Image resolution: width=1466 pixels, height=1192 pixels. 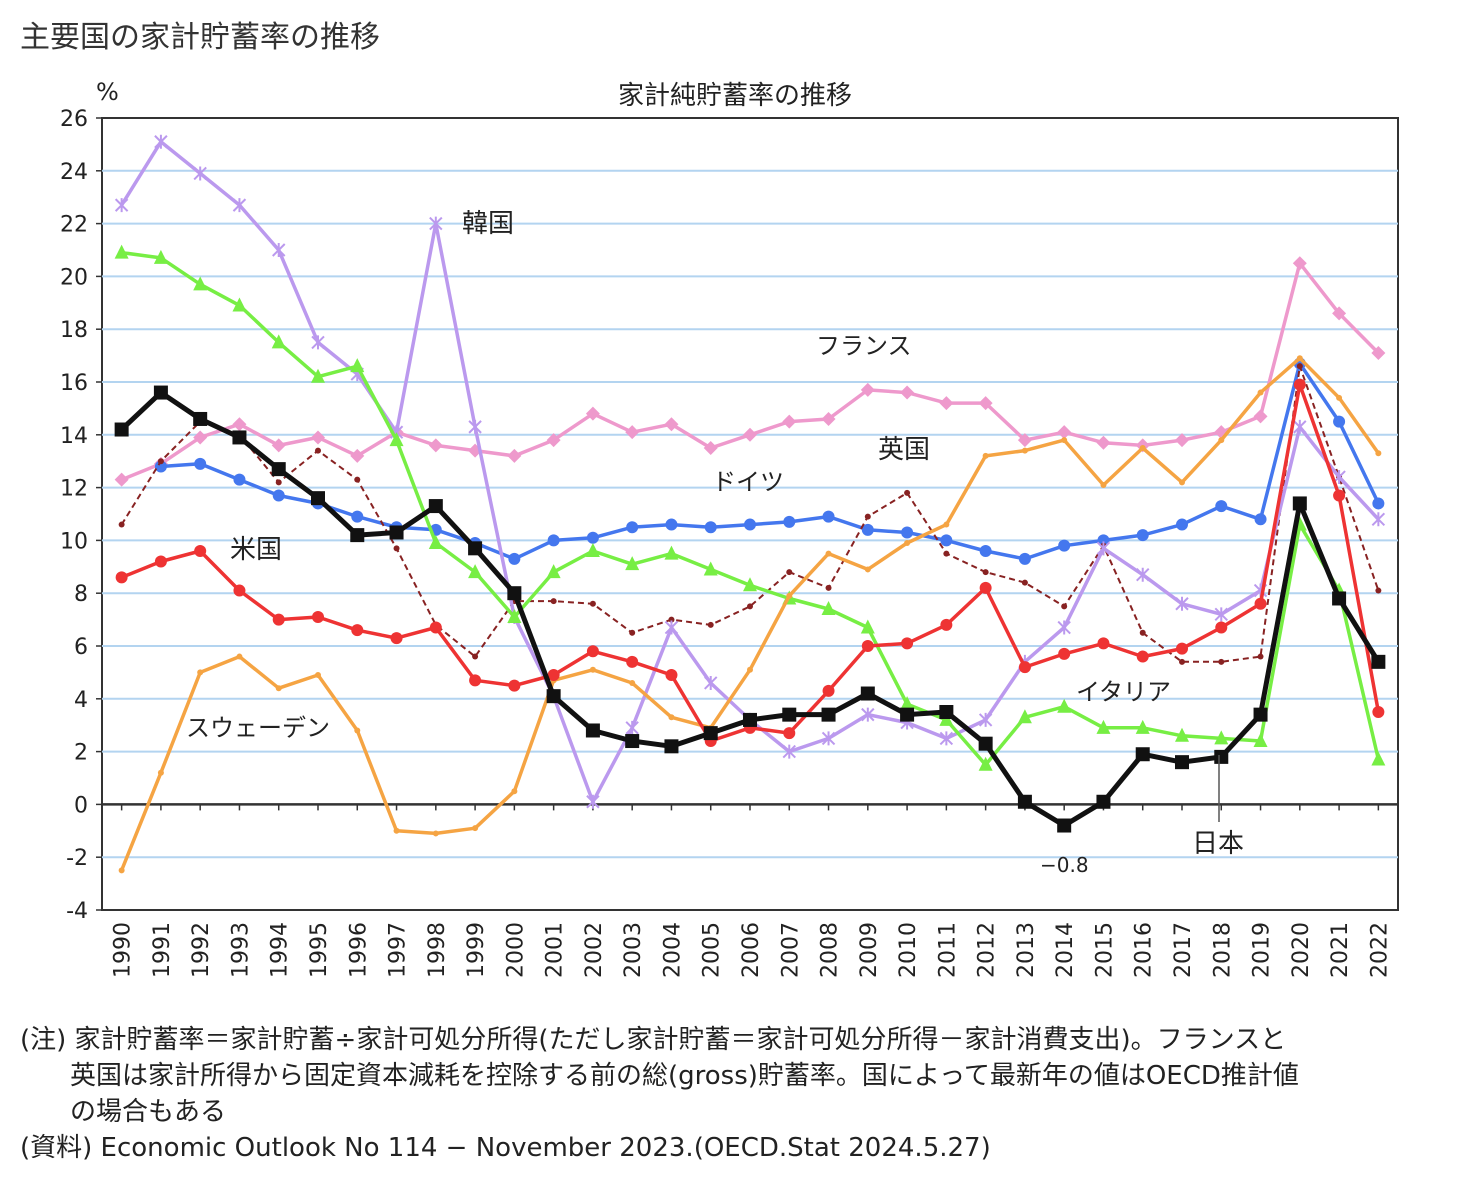 I want to click on x-tick-label: 2018, so click(x=1222, y=950).